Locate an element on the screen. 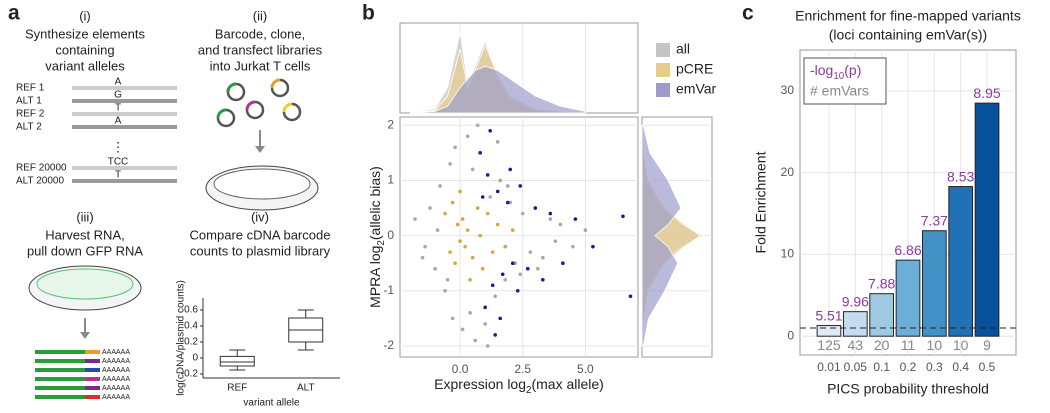 This screenshot has width=1050, height=413. sequence-base: G is located at coordinates (118, 95).